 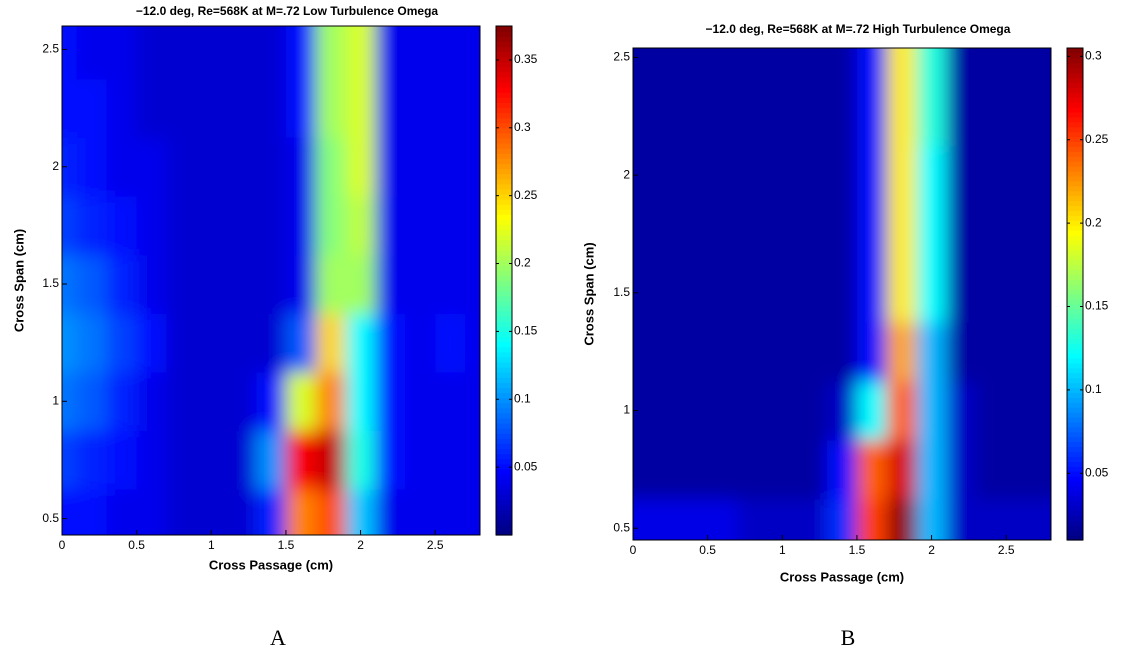 I want to click on colorbar-tick-label: 0.2, so click(x=522, y=263).